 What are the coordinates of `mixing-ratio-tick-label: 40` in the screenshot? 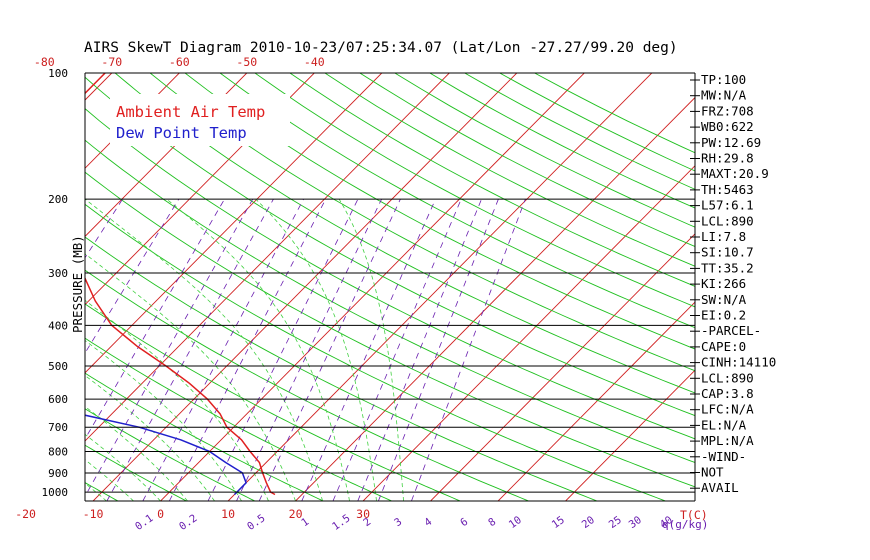 It's located at (666, 522).